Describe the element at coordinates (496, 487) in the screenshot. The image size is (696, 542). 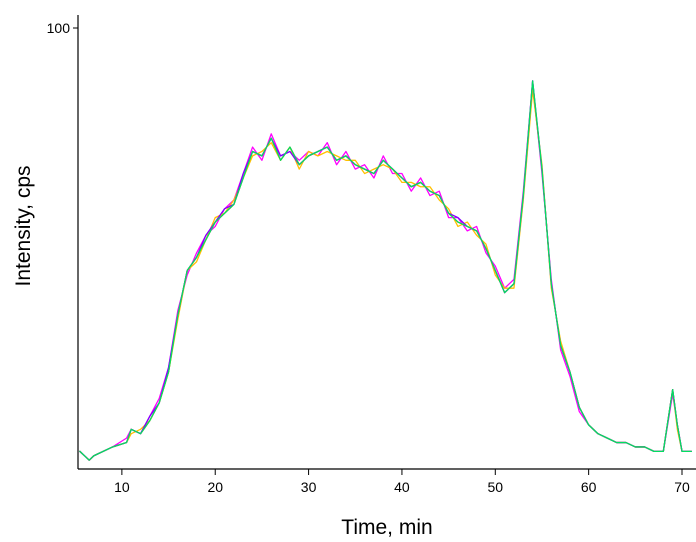
I see `x-tick-label: 50` at that location.